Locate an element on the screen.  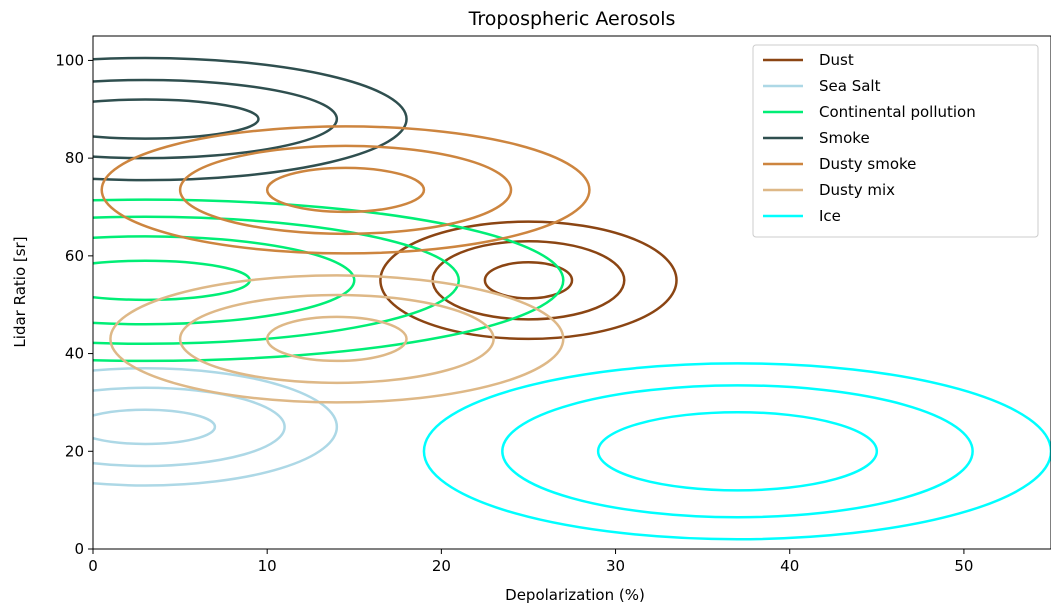
y-tick-label: 20 is located at coordinates (74, 451).